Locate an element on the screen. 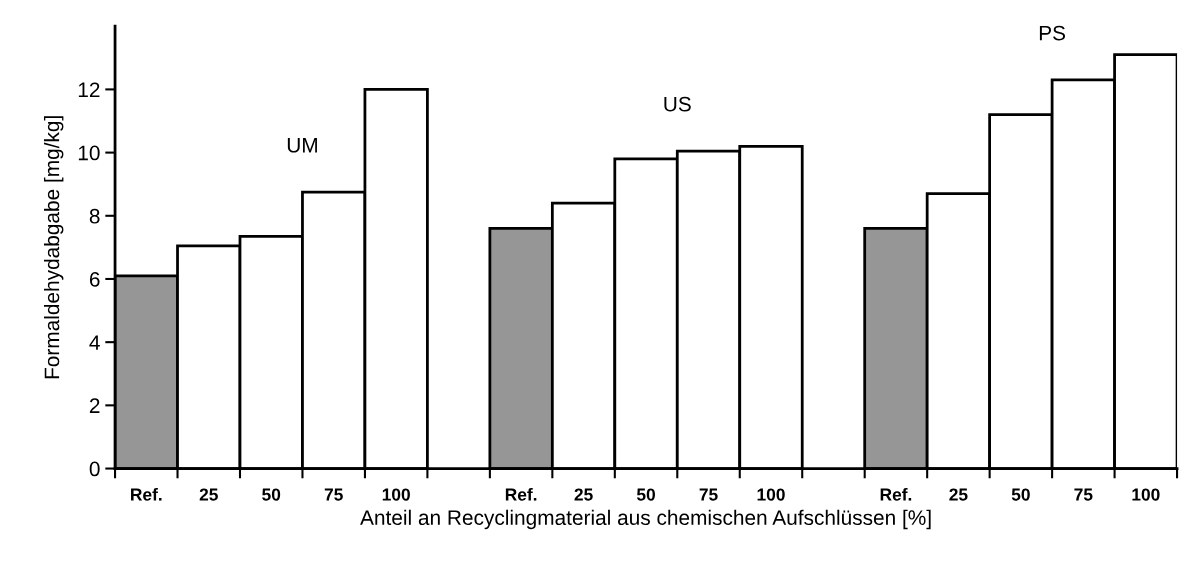 Image resolution: width=1180 pixels, height=570 pixels. y-tick-label: 10 is located at coordinates (89, 153).